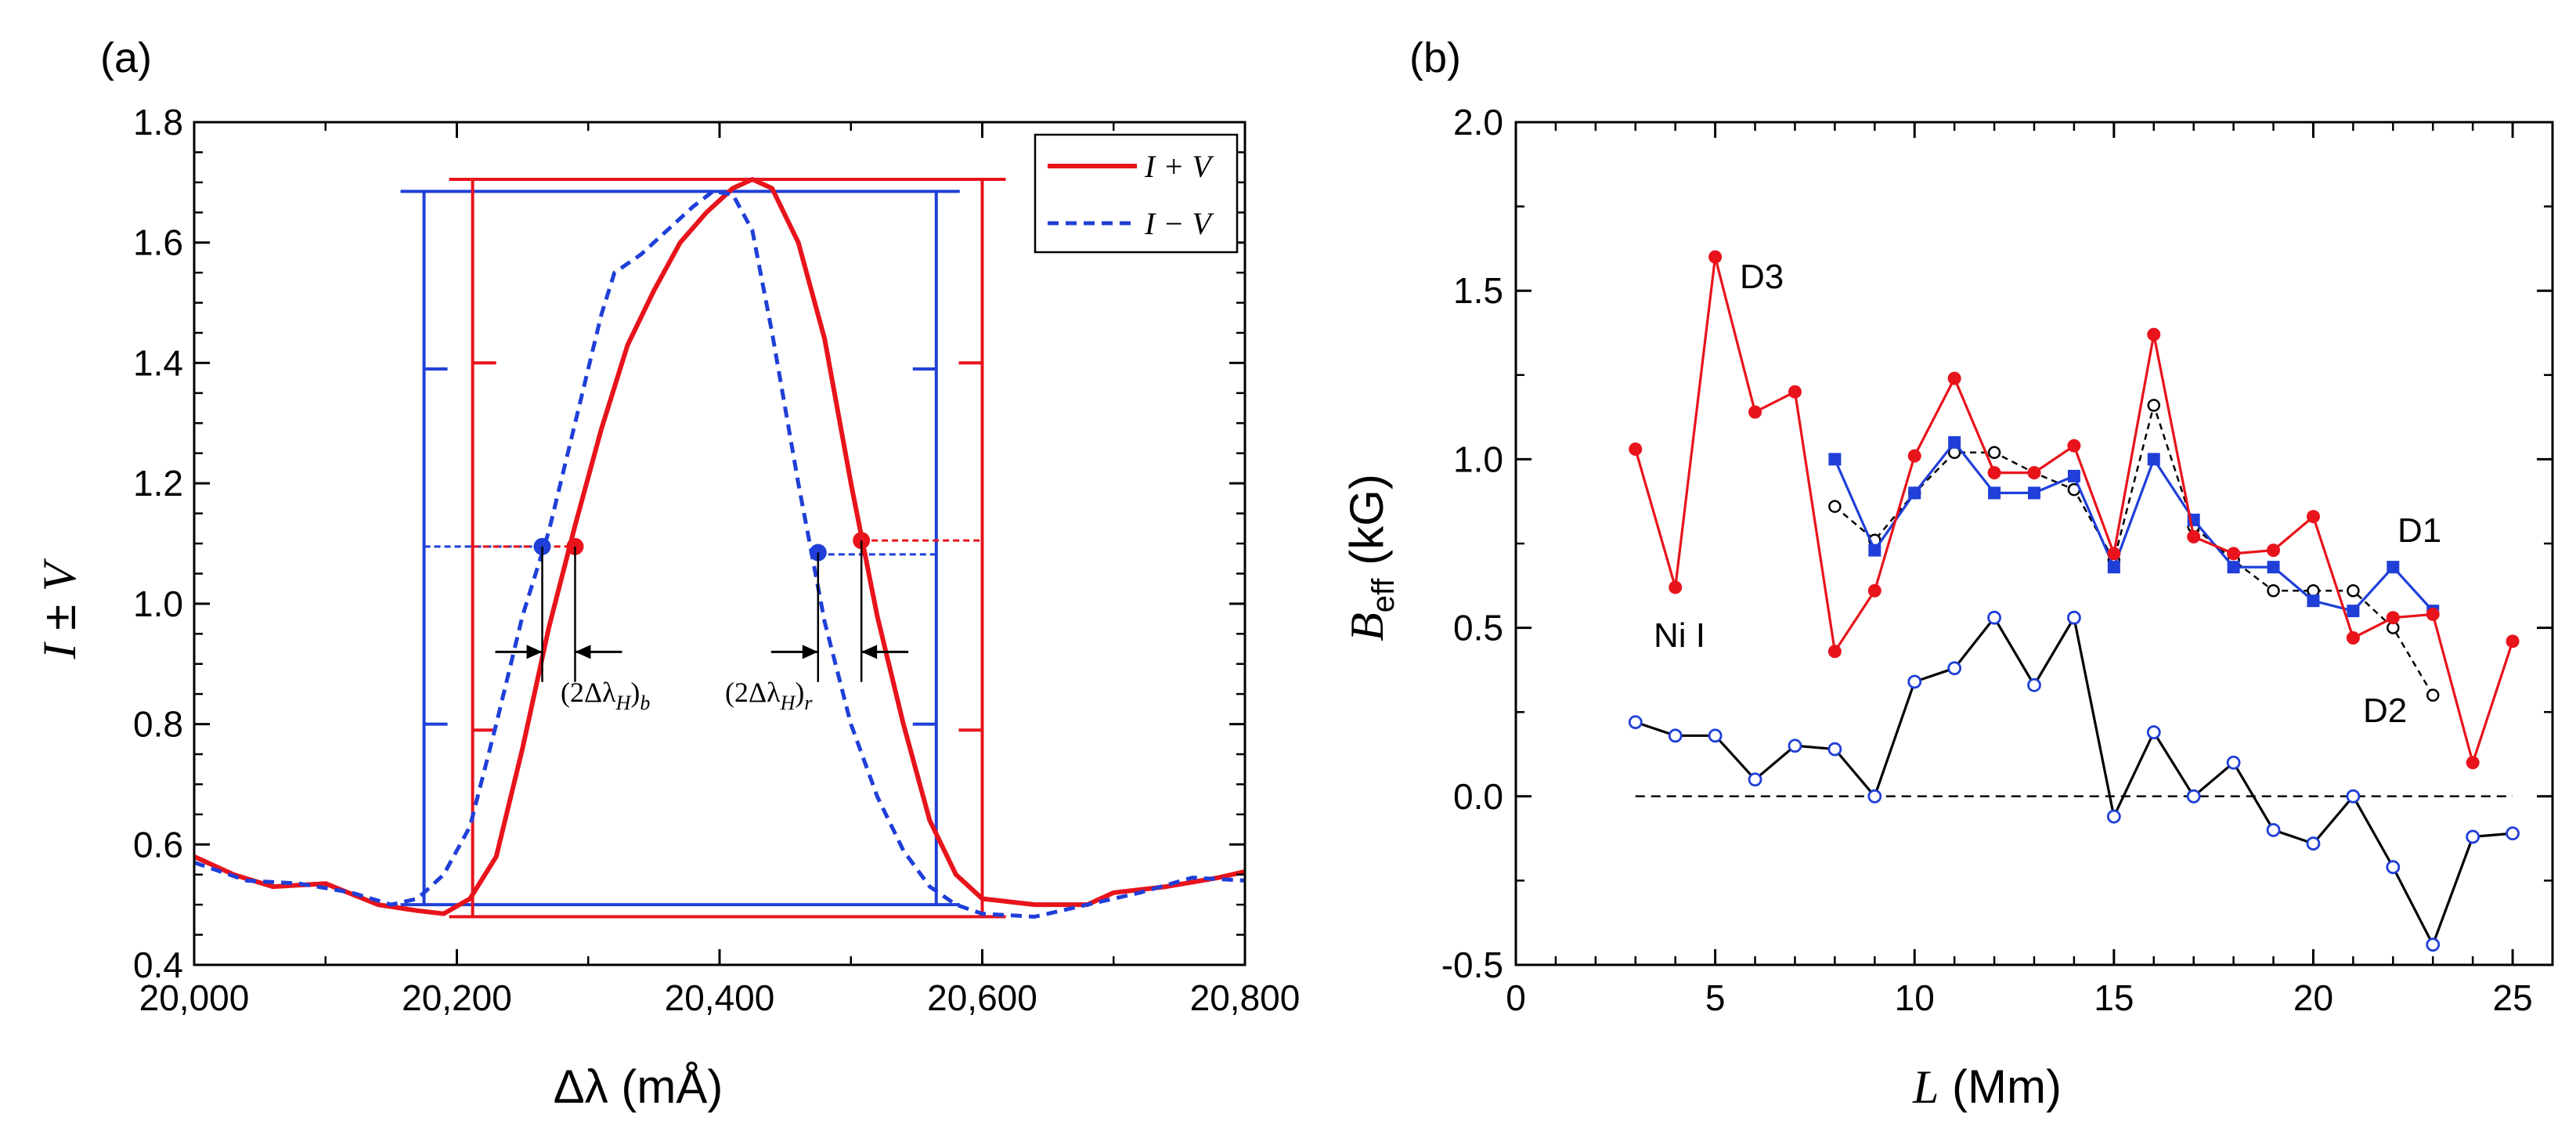 The width and height of the screenshot is (2576, 1145). Describe the element at coordinates (2512, 997) in the screenshot. I see `b-xtick-label: 25` at that location.